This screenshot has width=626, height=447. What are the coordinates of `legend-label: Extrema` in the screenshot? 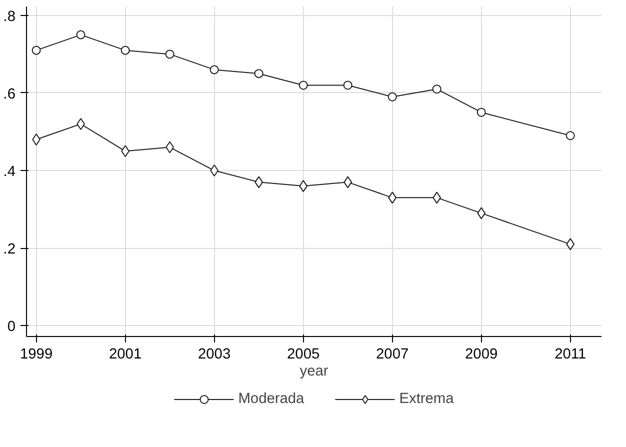 It's located at (426, 399).